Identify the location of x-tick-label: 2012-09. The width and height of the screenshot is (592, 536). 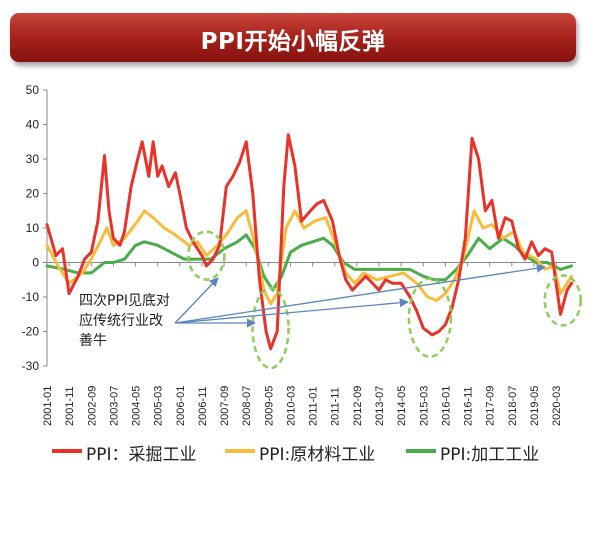
(358, 406).